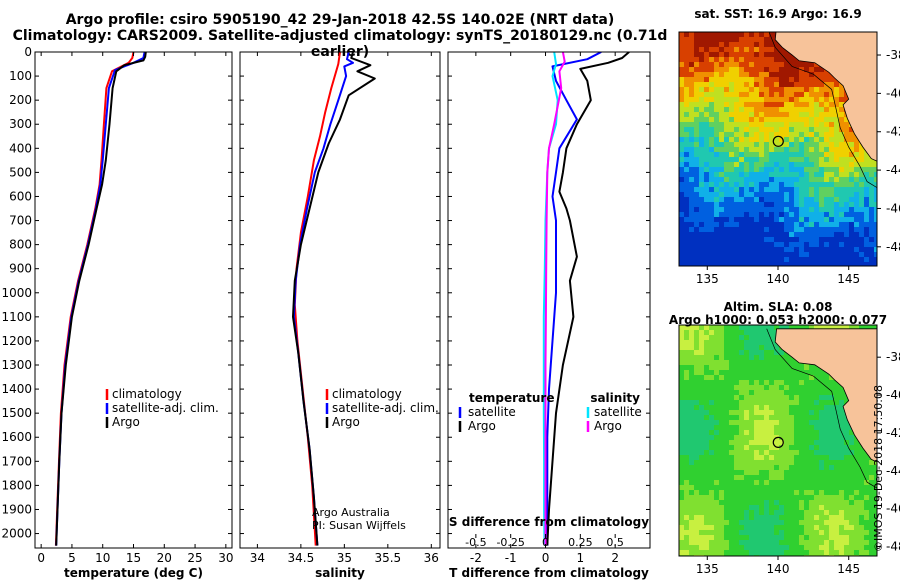  What do you see at coordinates (20, 100) in the screenshot?
I see `y-tick-label: 200` at bounding box center [20, 100].